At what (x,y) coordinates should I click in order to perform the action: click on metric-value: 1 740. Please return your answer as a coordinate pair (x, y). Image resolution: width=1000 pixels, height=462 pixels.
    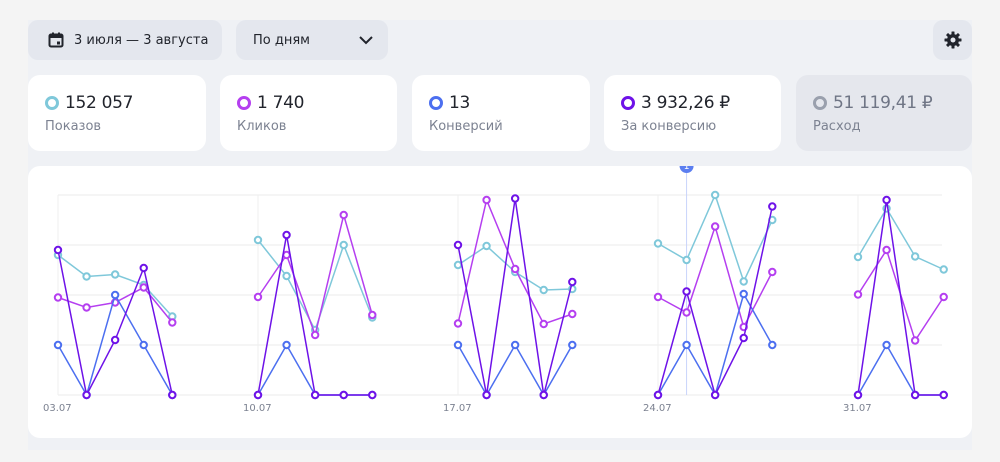
    Looking at the image, I should click on (281, 103).